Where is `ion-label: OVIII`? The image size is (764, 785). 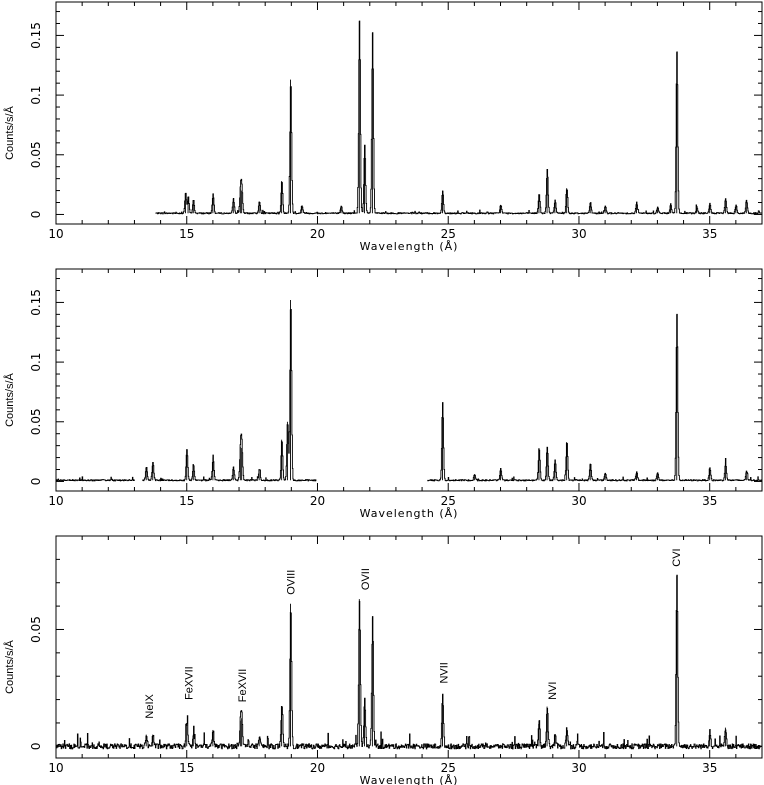
ion-label: OVIII is located at coordinates (291, 582).